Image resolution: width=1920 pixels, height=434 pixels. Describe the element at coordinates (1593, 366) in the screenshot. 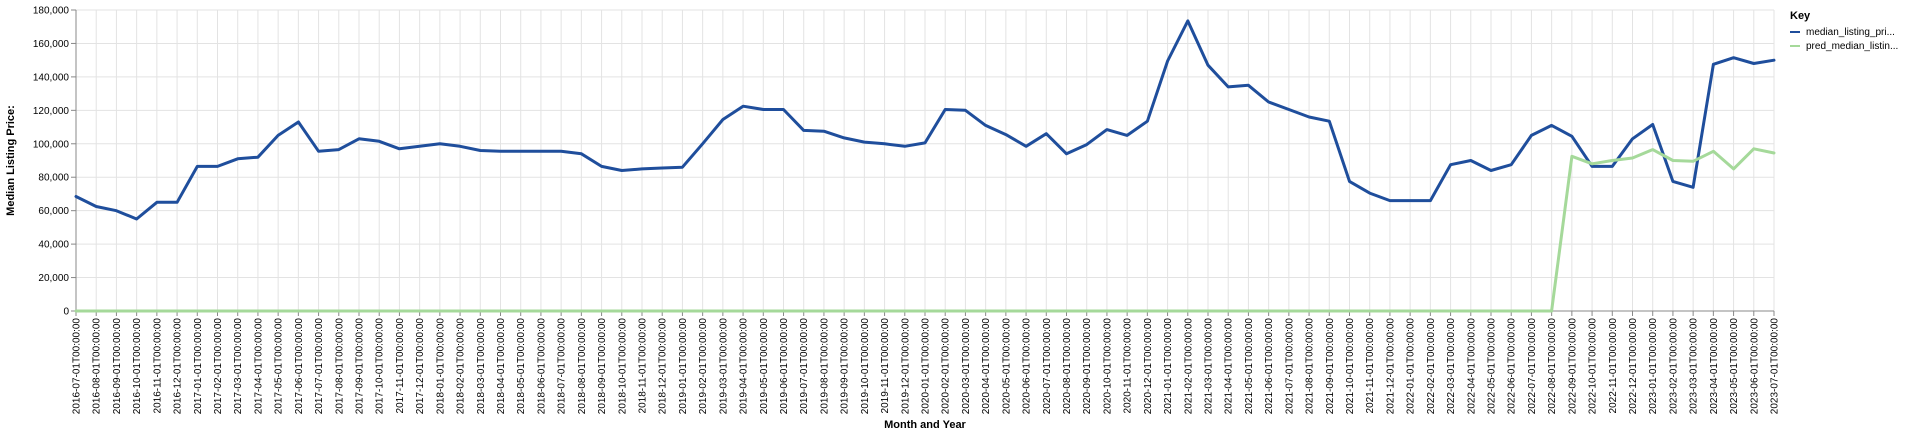

I see `x-tick-label: 2022-10-01T00:00:00` at that location.